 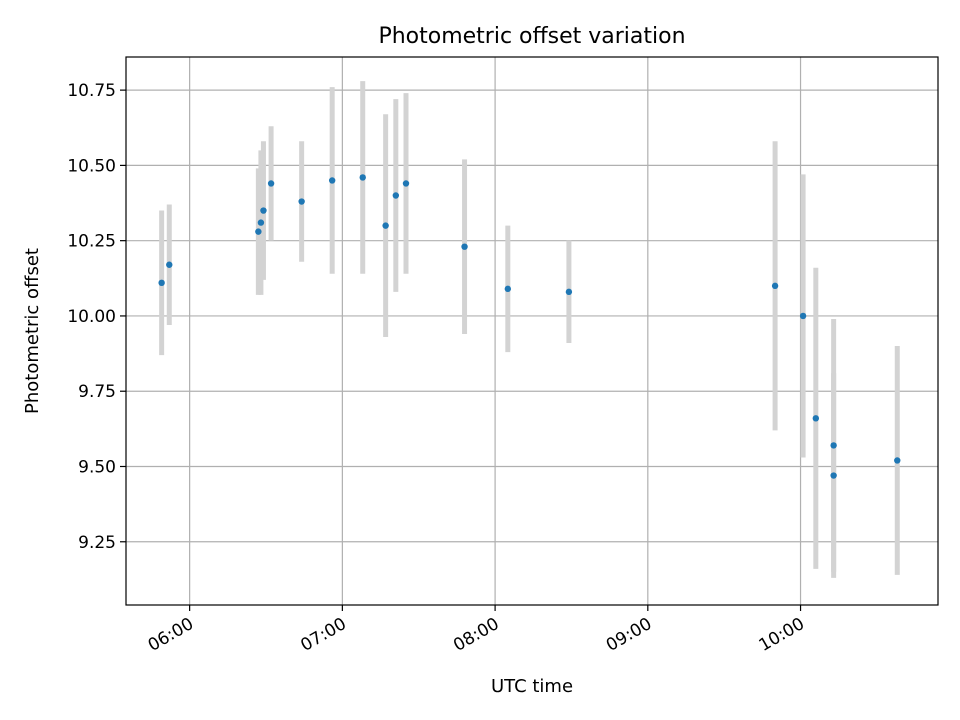 What do you see at coordinates (97, 467) in the screenshot?
I see `y-tick-label: 9.50` at bounding box center [97, 467].